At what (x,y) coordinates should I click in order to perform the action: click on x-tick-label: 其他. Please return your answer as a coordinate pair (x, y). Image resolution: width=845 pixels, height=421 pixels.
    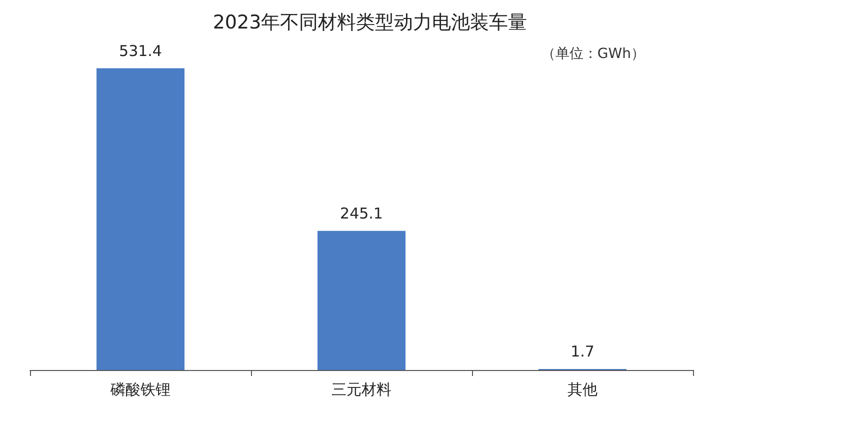
    Looking at the image, I should click on (583, 389).